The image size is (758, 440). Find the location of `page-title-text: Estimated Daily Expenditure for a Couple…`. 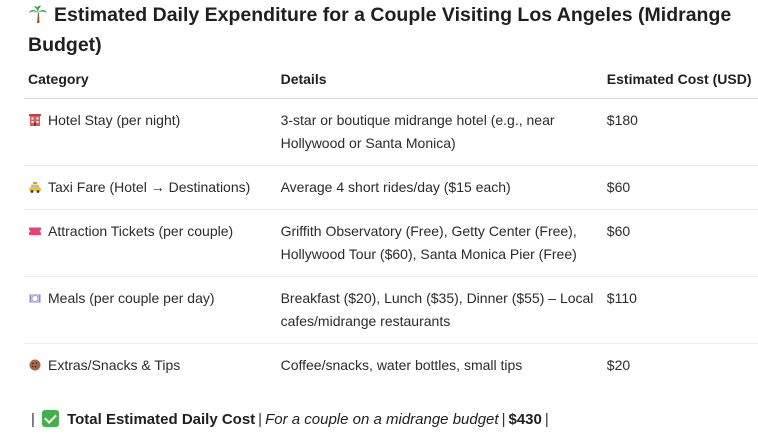

page-title-text: Estimated Daily Expenditure for a Couple… is located at coordinates (380, 30).